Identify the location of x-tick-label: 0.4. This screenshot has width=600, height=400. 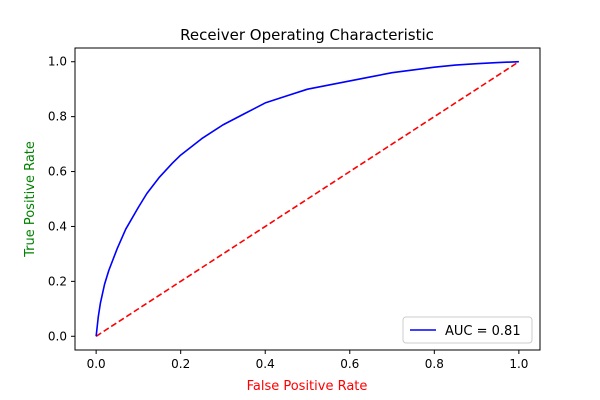
(265, 364).